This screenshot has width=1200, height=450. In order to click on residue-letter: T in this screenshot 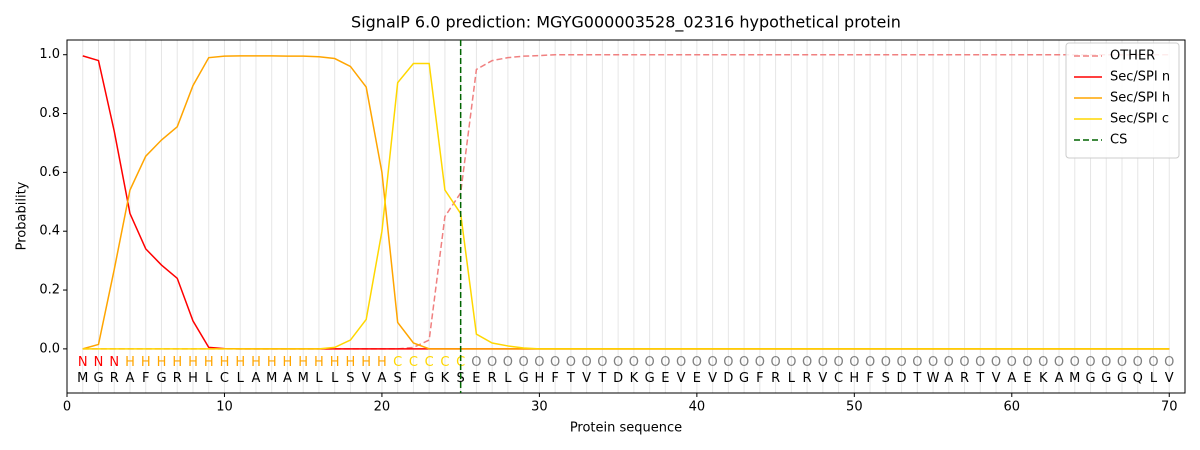, I will do `click(979, 378)`.